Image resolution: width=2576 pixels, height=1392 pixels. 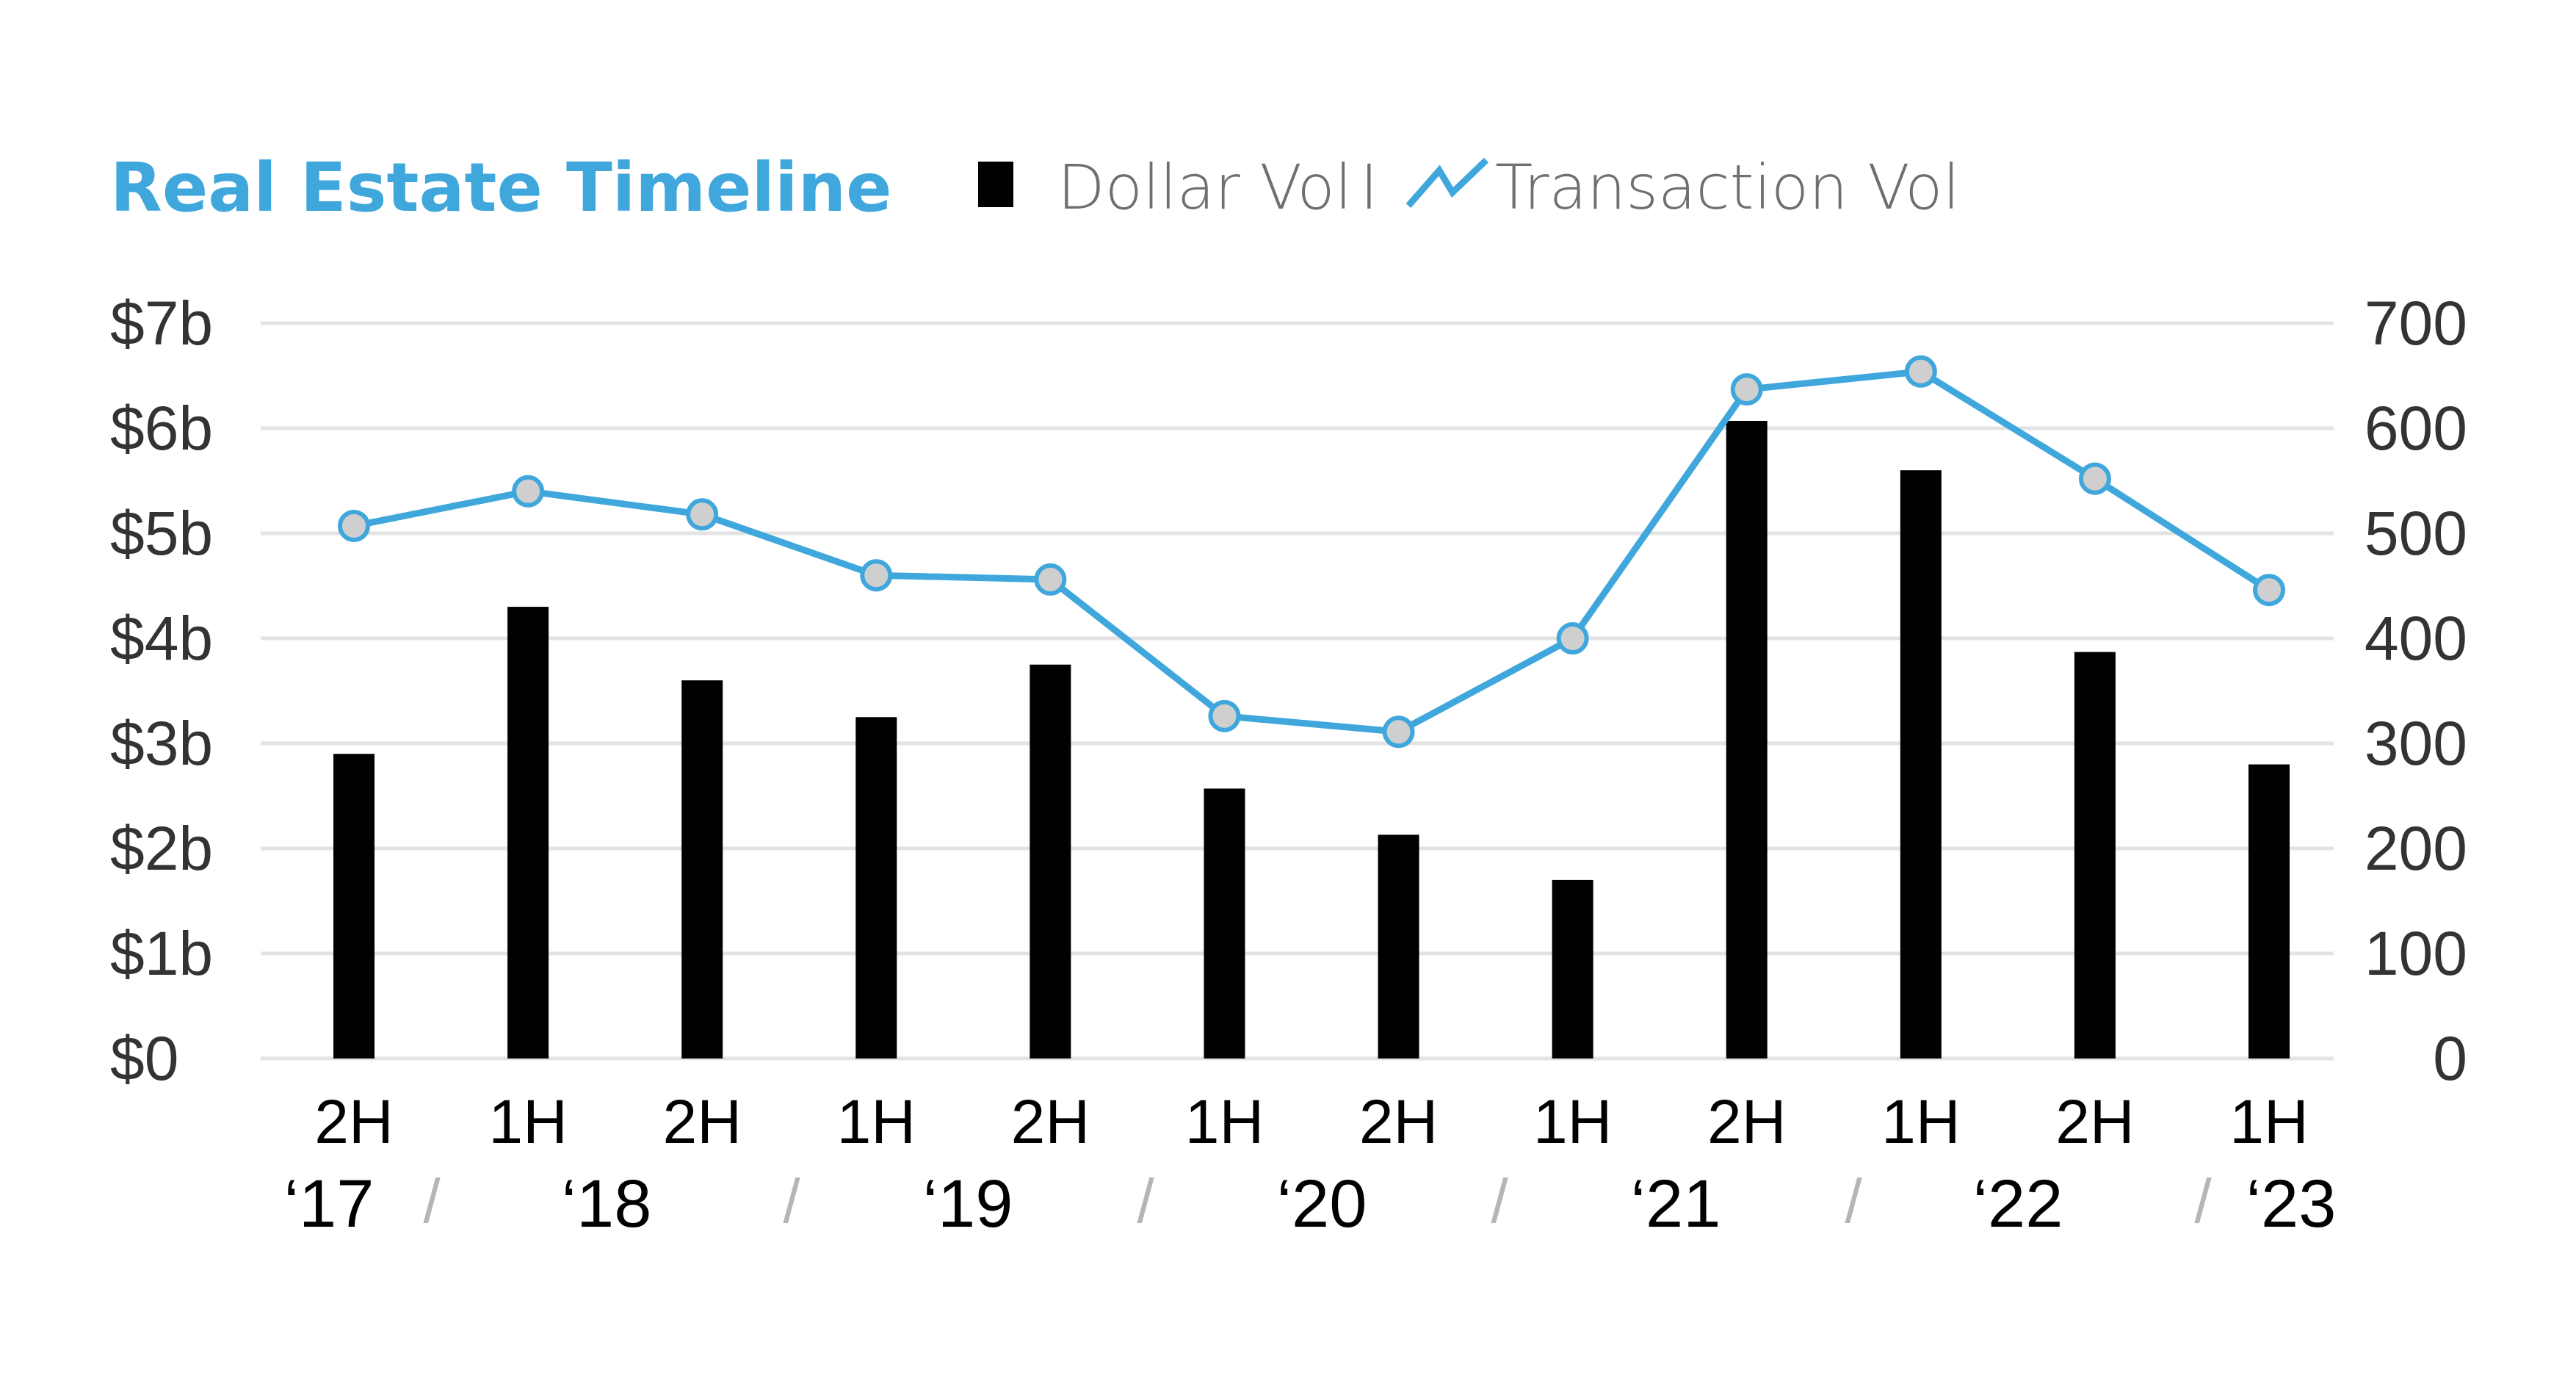 I want to click on y-left-tick-label: $2b, so click(x=161, y=848).